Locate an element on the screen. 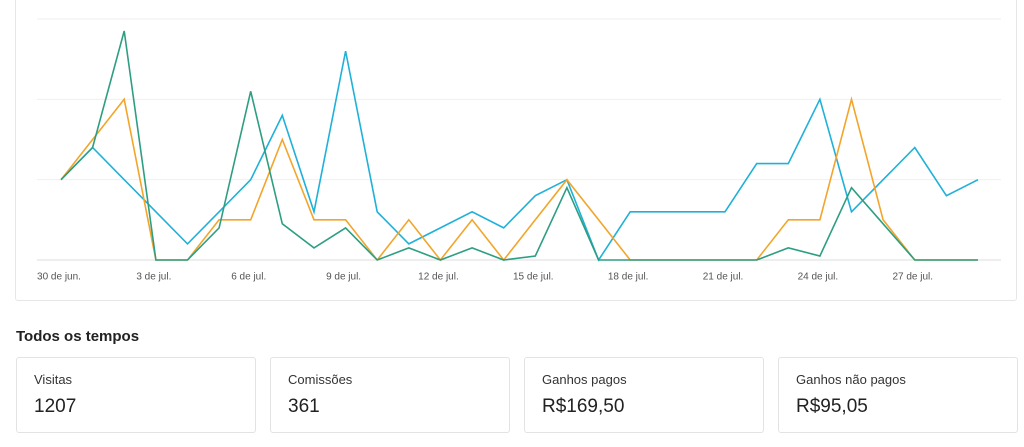 The image size is (1024, 447). stat-card: Ganhos pagos R$169,50 is located at coordinates (644, 395).